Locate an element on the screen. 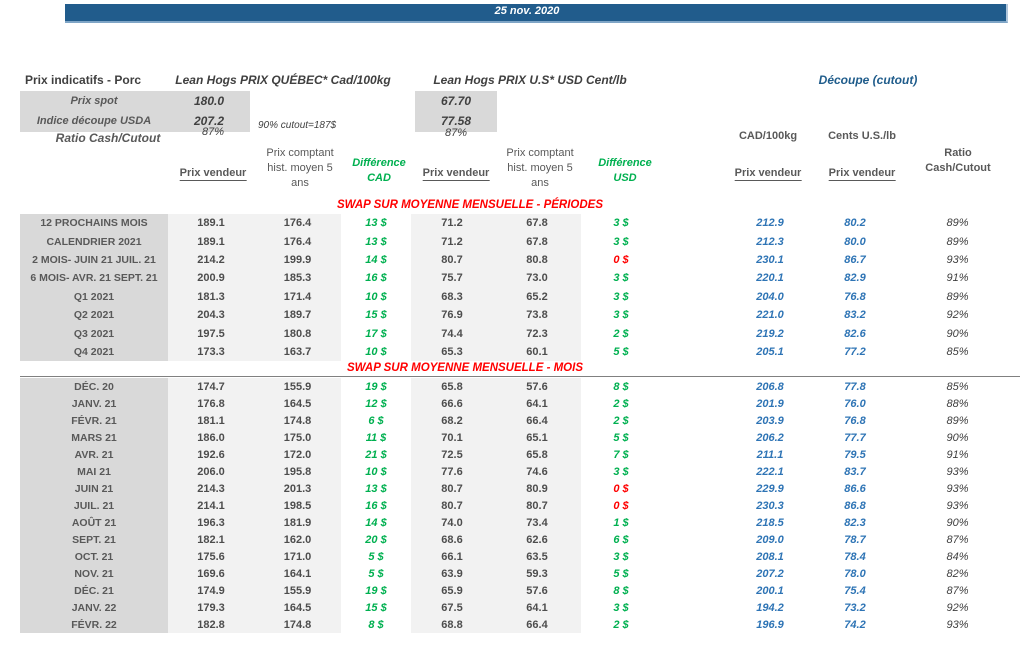 Image resolution: width=1024 pixels, height=658 pixels. ratio-cash-cutout: 90% is located at coordinates (957, 333).